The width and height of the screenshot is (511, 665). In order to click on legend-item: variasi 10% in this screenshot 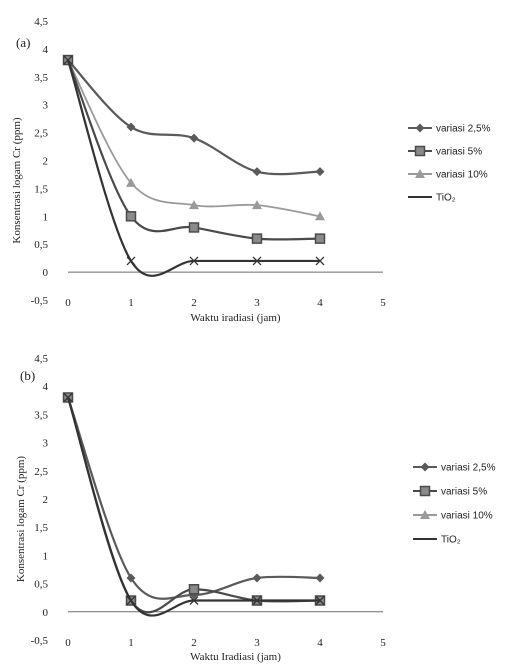, I will do `click(453, 516)`.